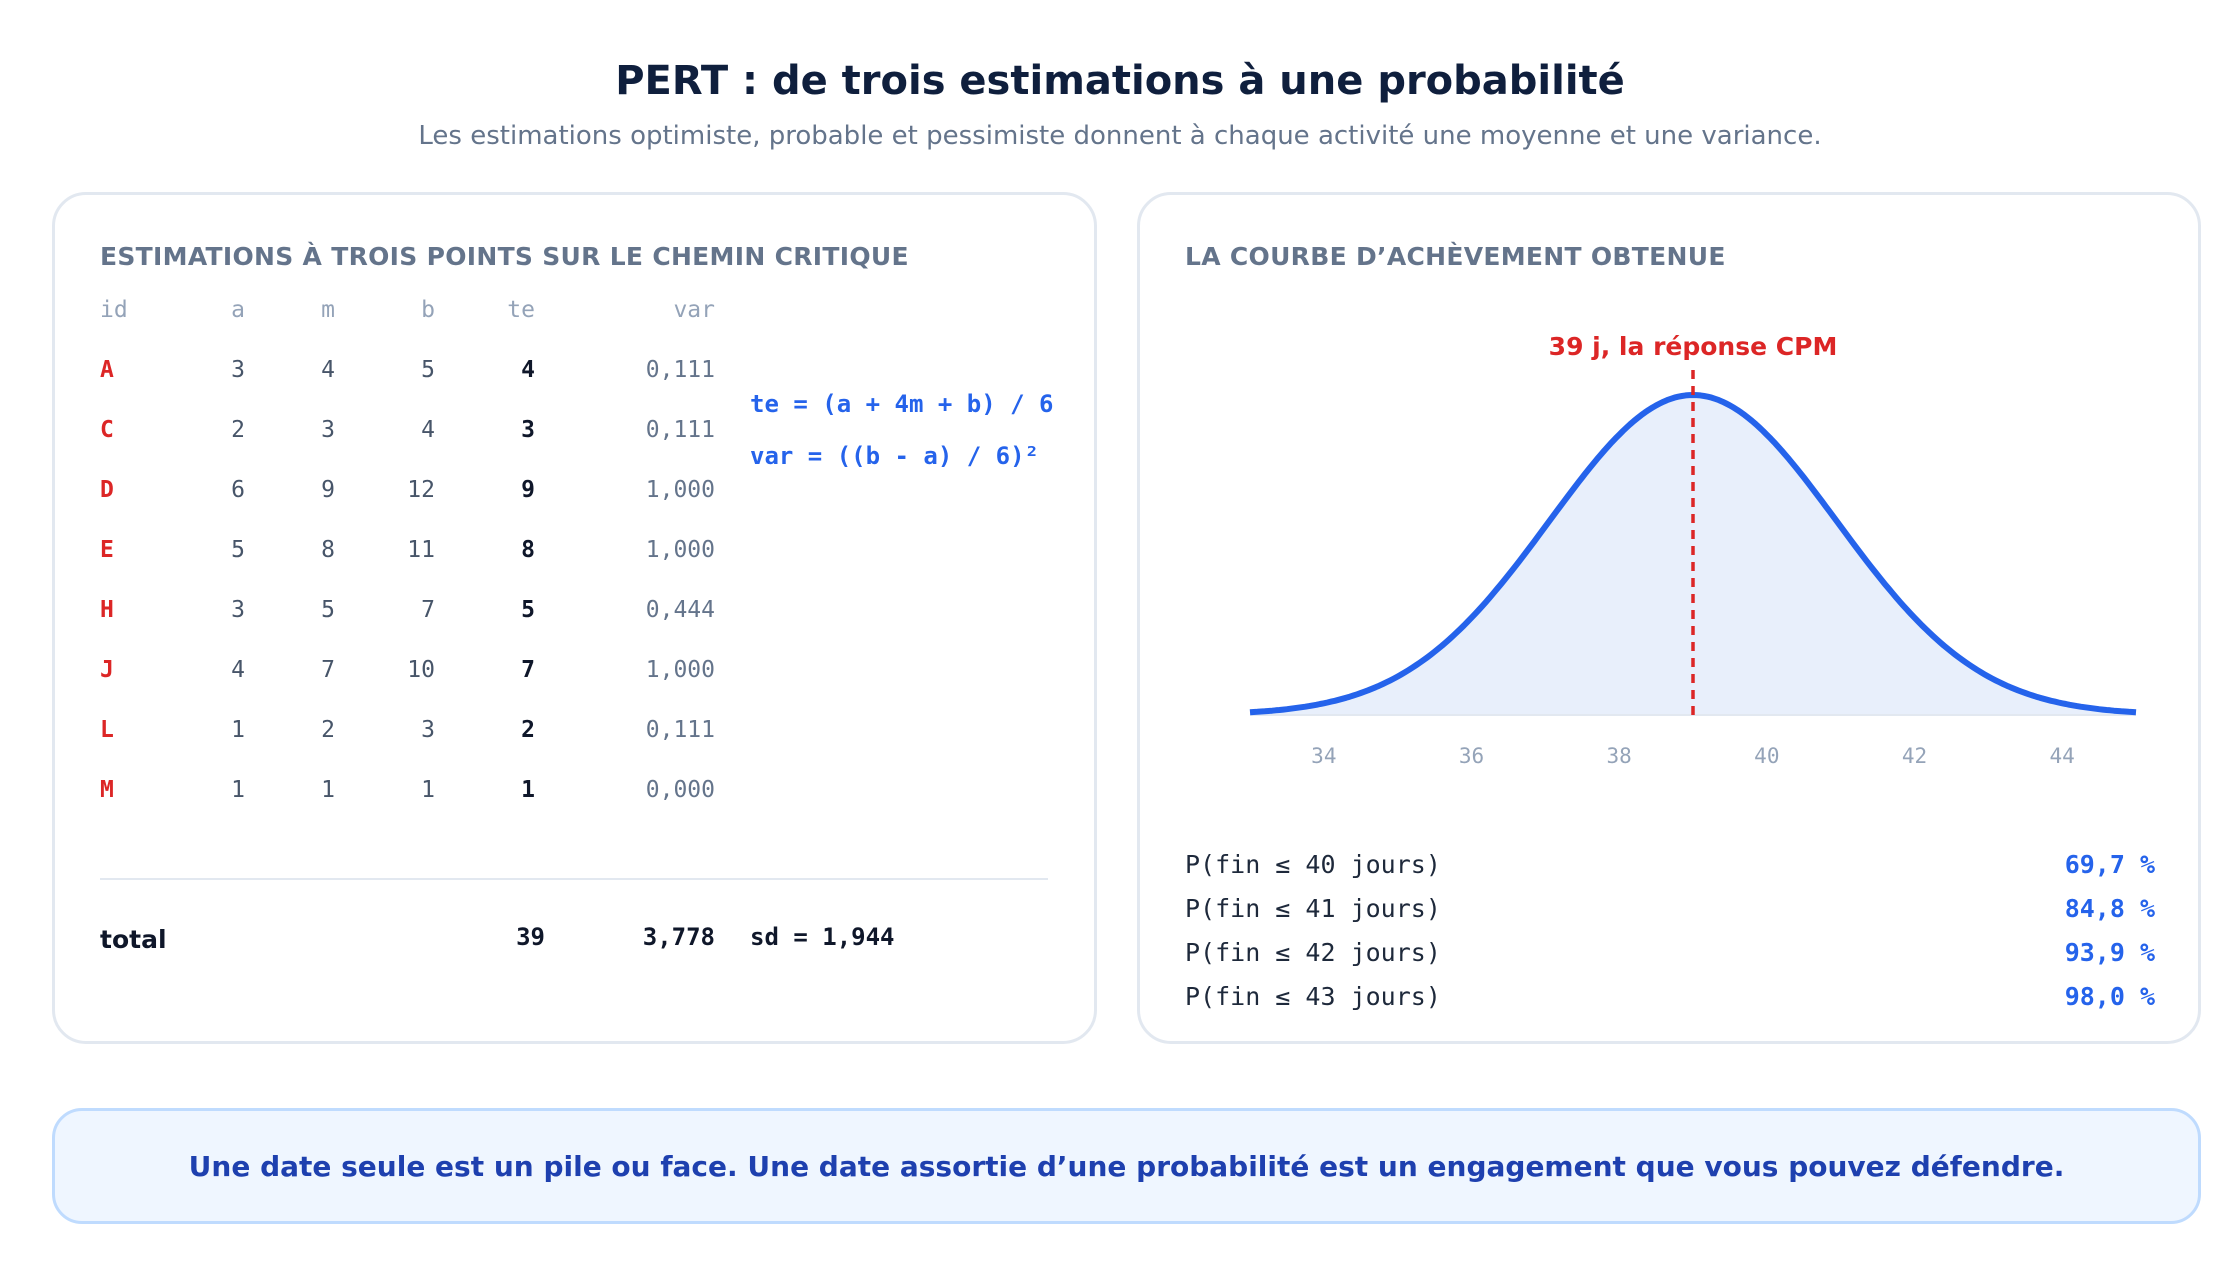  Describe the element at coordinates (421, 490) in the screenshot. I see `cell-b: 12` at that location.